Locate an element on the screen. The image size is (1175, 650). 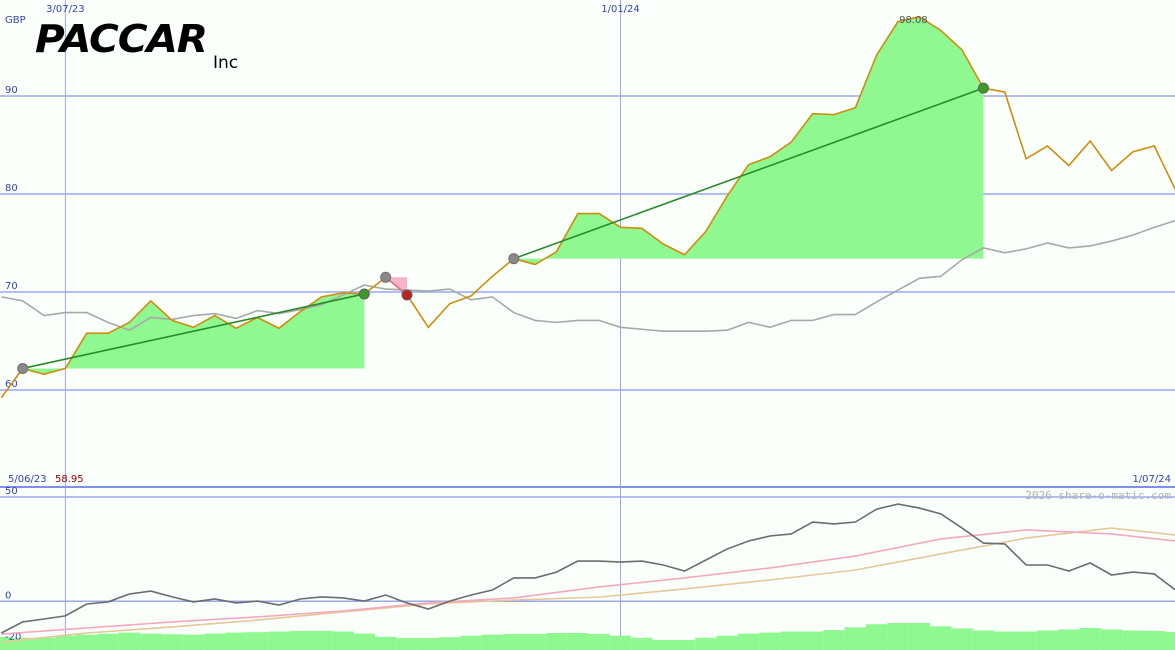
trade-fill is located at coordinates (193, 333).